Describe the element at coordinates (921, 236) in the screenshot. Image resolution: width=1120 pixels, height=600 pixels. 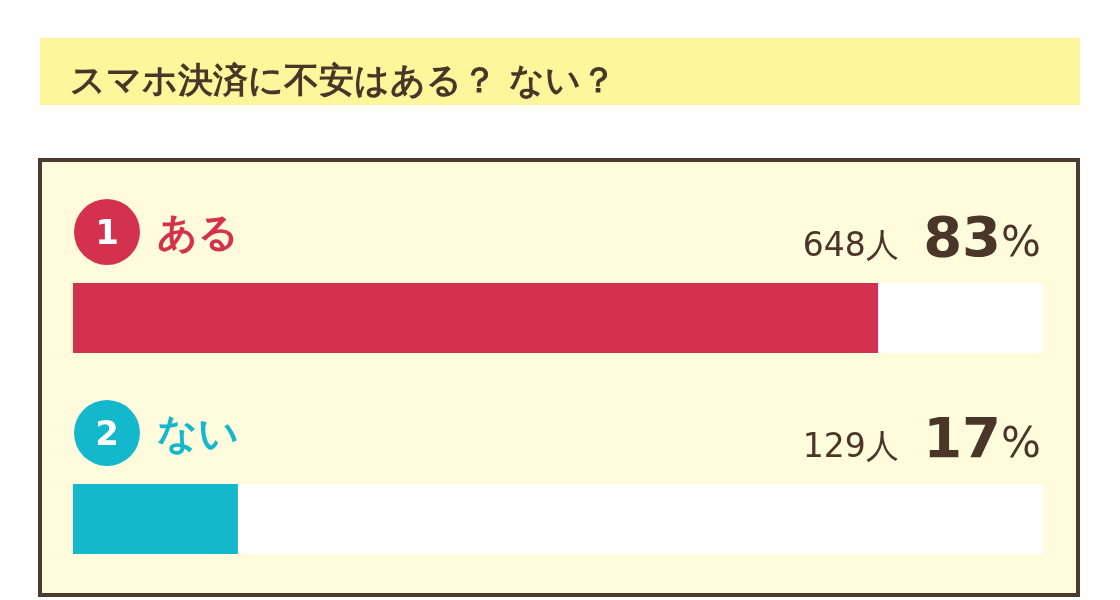
I see `data-label: 648人 83%` at that location.